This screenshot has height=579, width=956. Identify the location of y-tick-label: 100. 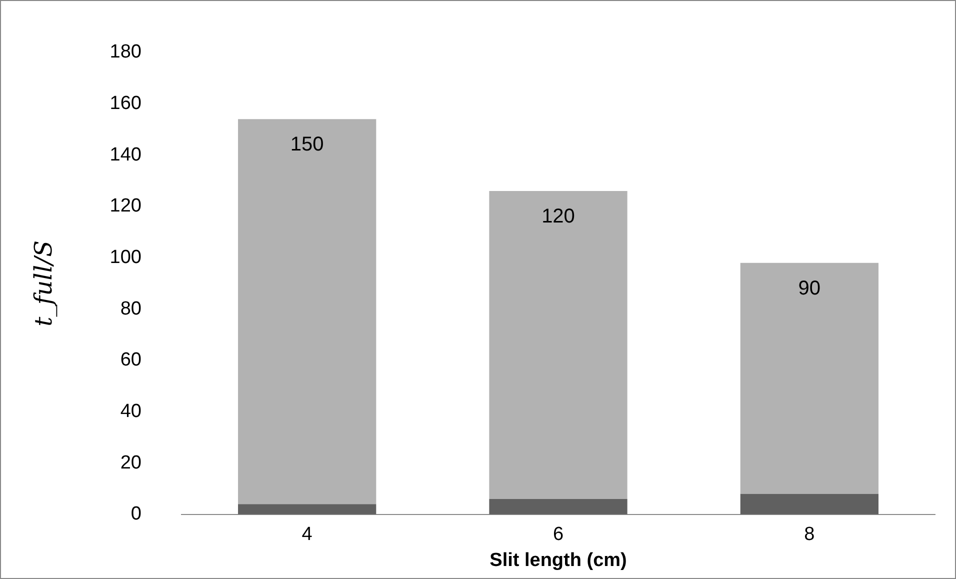
(126, 257).